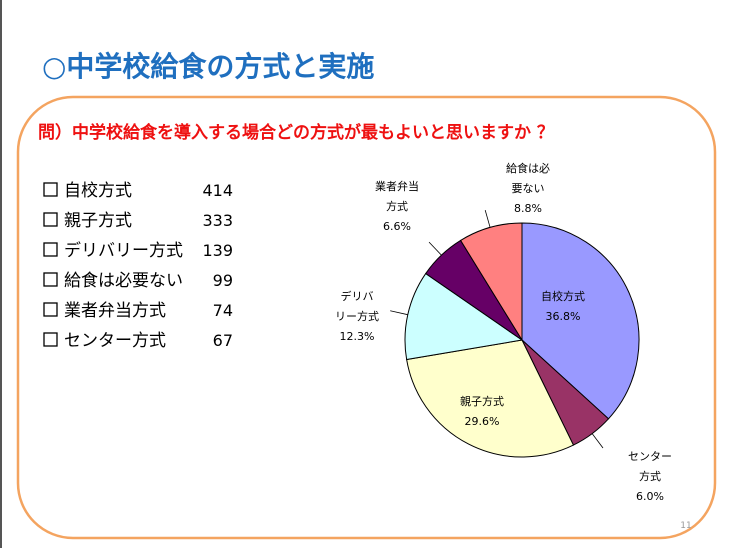 The width and height of the screenshot is (733, 548). I want to click on list-name: 親子方式, so click(98, 221).